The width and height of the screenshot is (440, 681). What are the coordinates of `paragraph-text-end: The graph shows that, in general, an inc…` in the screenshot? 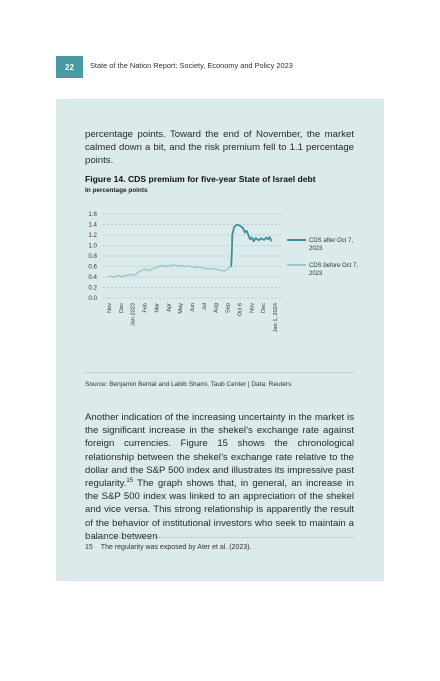 It's located at (219, 510).